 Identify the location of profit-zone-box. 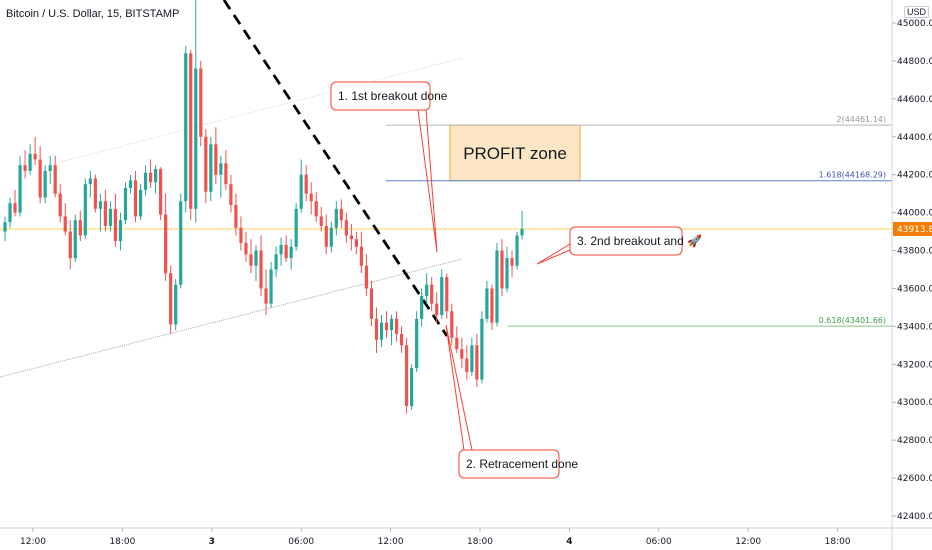
(515, 153).